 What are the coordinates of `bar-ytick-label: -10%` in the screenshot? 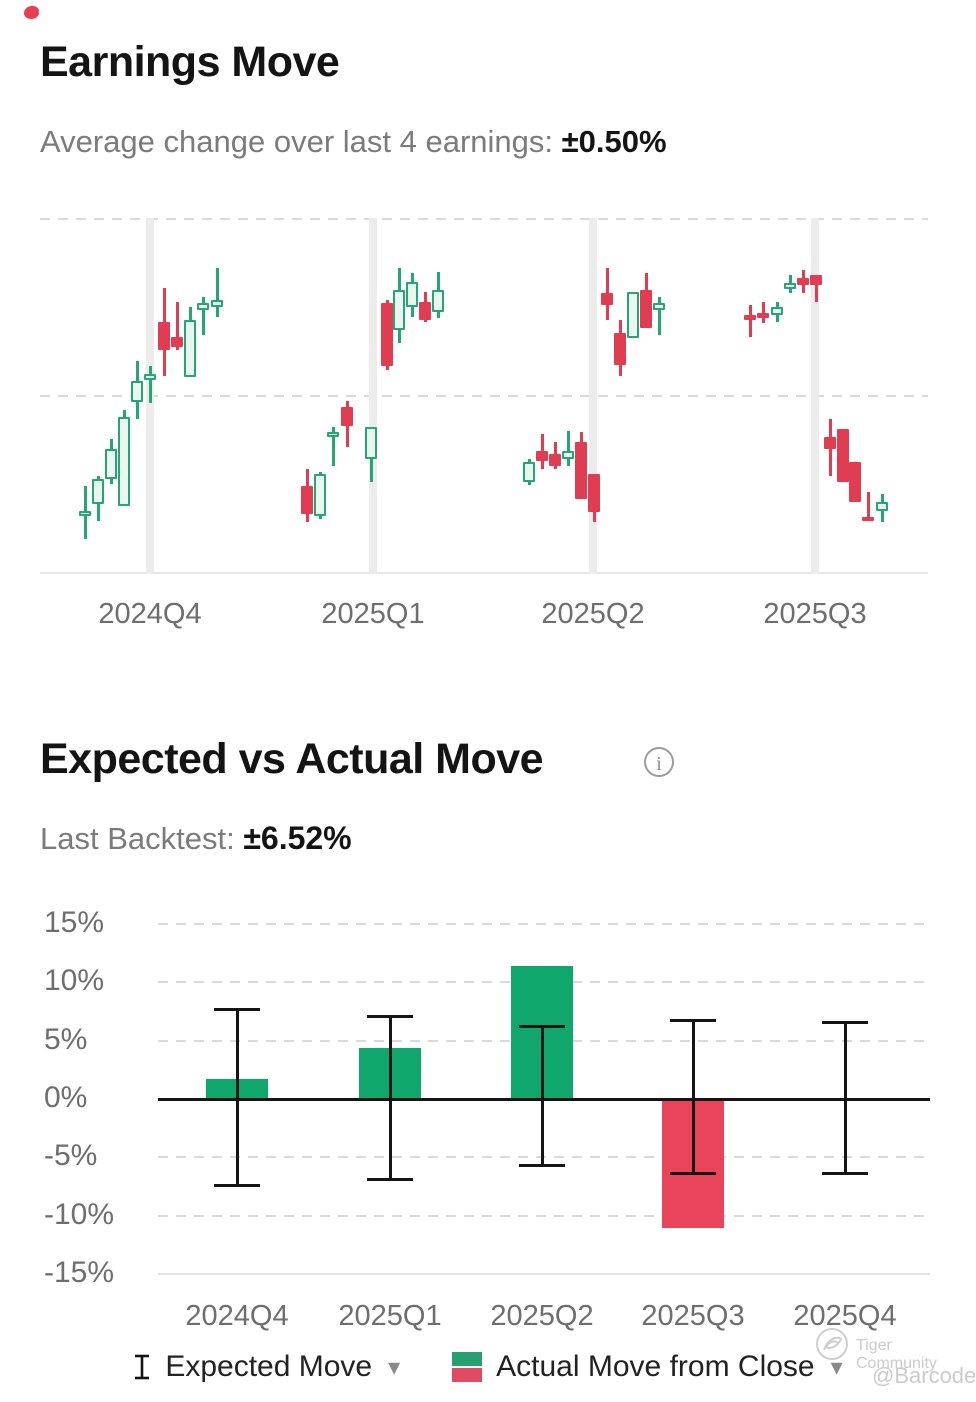 It's located at (79, 1214).